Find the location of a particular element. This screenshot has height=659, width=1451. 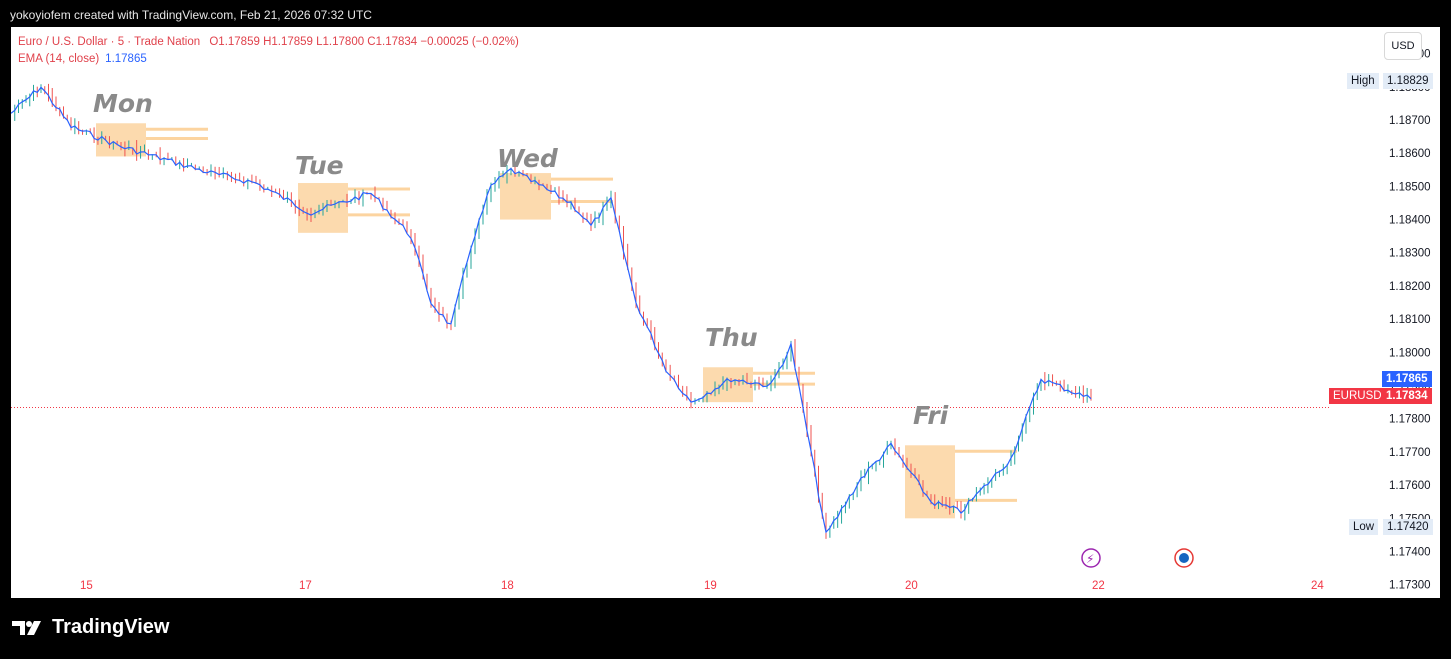

y-tick-label: 1.18600 is located at coordinates (1410, 154).